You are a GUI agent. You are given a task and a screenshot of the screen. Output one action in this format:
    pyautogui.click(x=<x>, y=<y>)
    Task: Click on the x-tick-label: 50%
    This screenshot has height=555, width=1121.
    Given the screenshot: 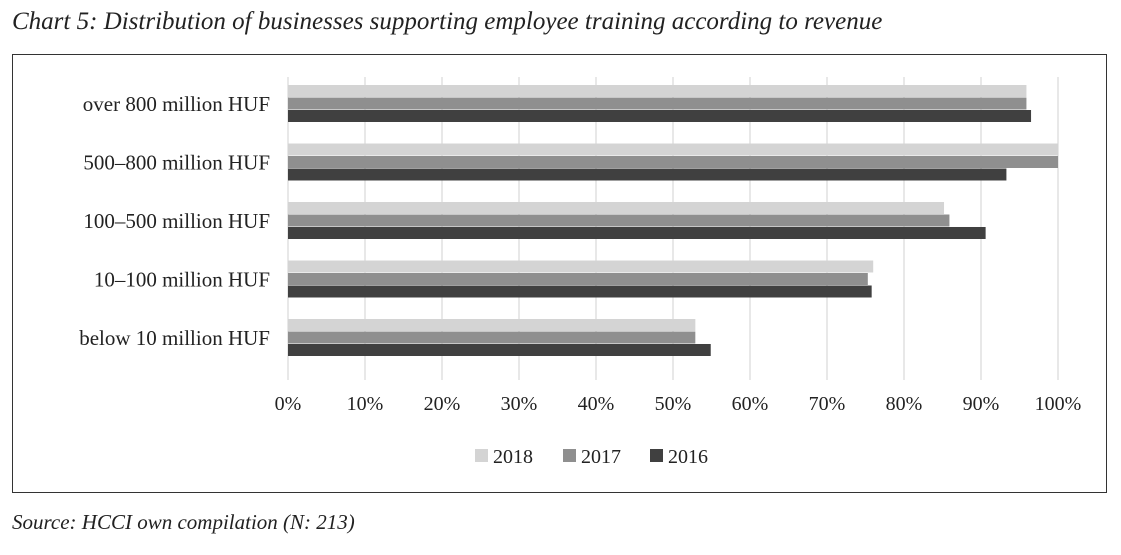 What is the action you would take?
    pyautogui.click(x=673, y=404)
    